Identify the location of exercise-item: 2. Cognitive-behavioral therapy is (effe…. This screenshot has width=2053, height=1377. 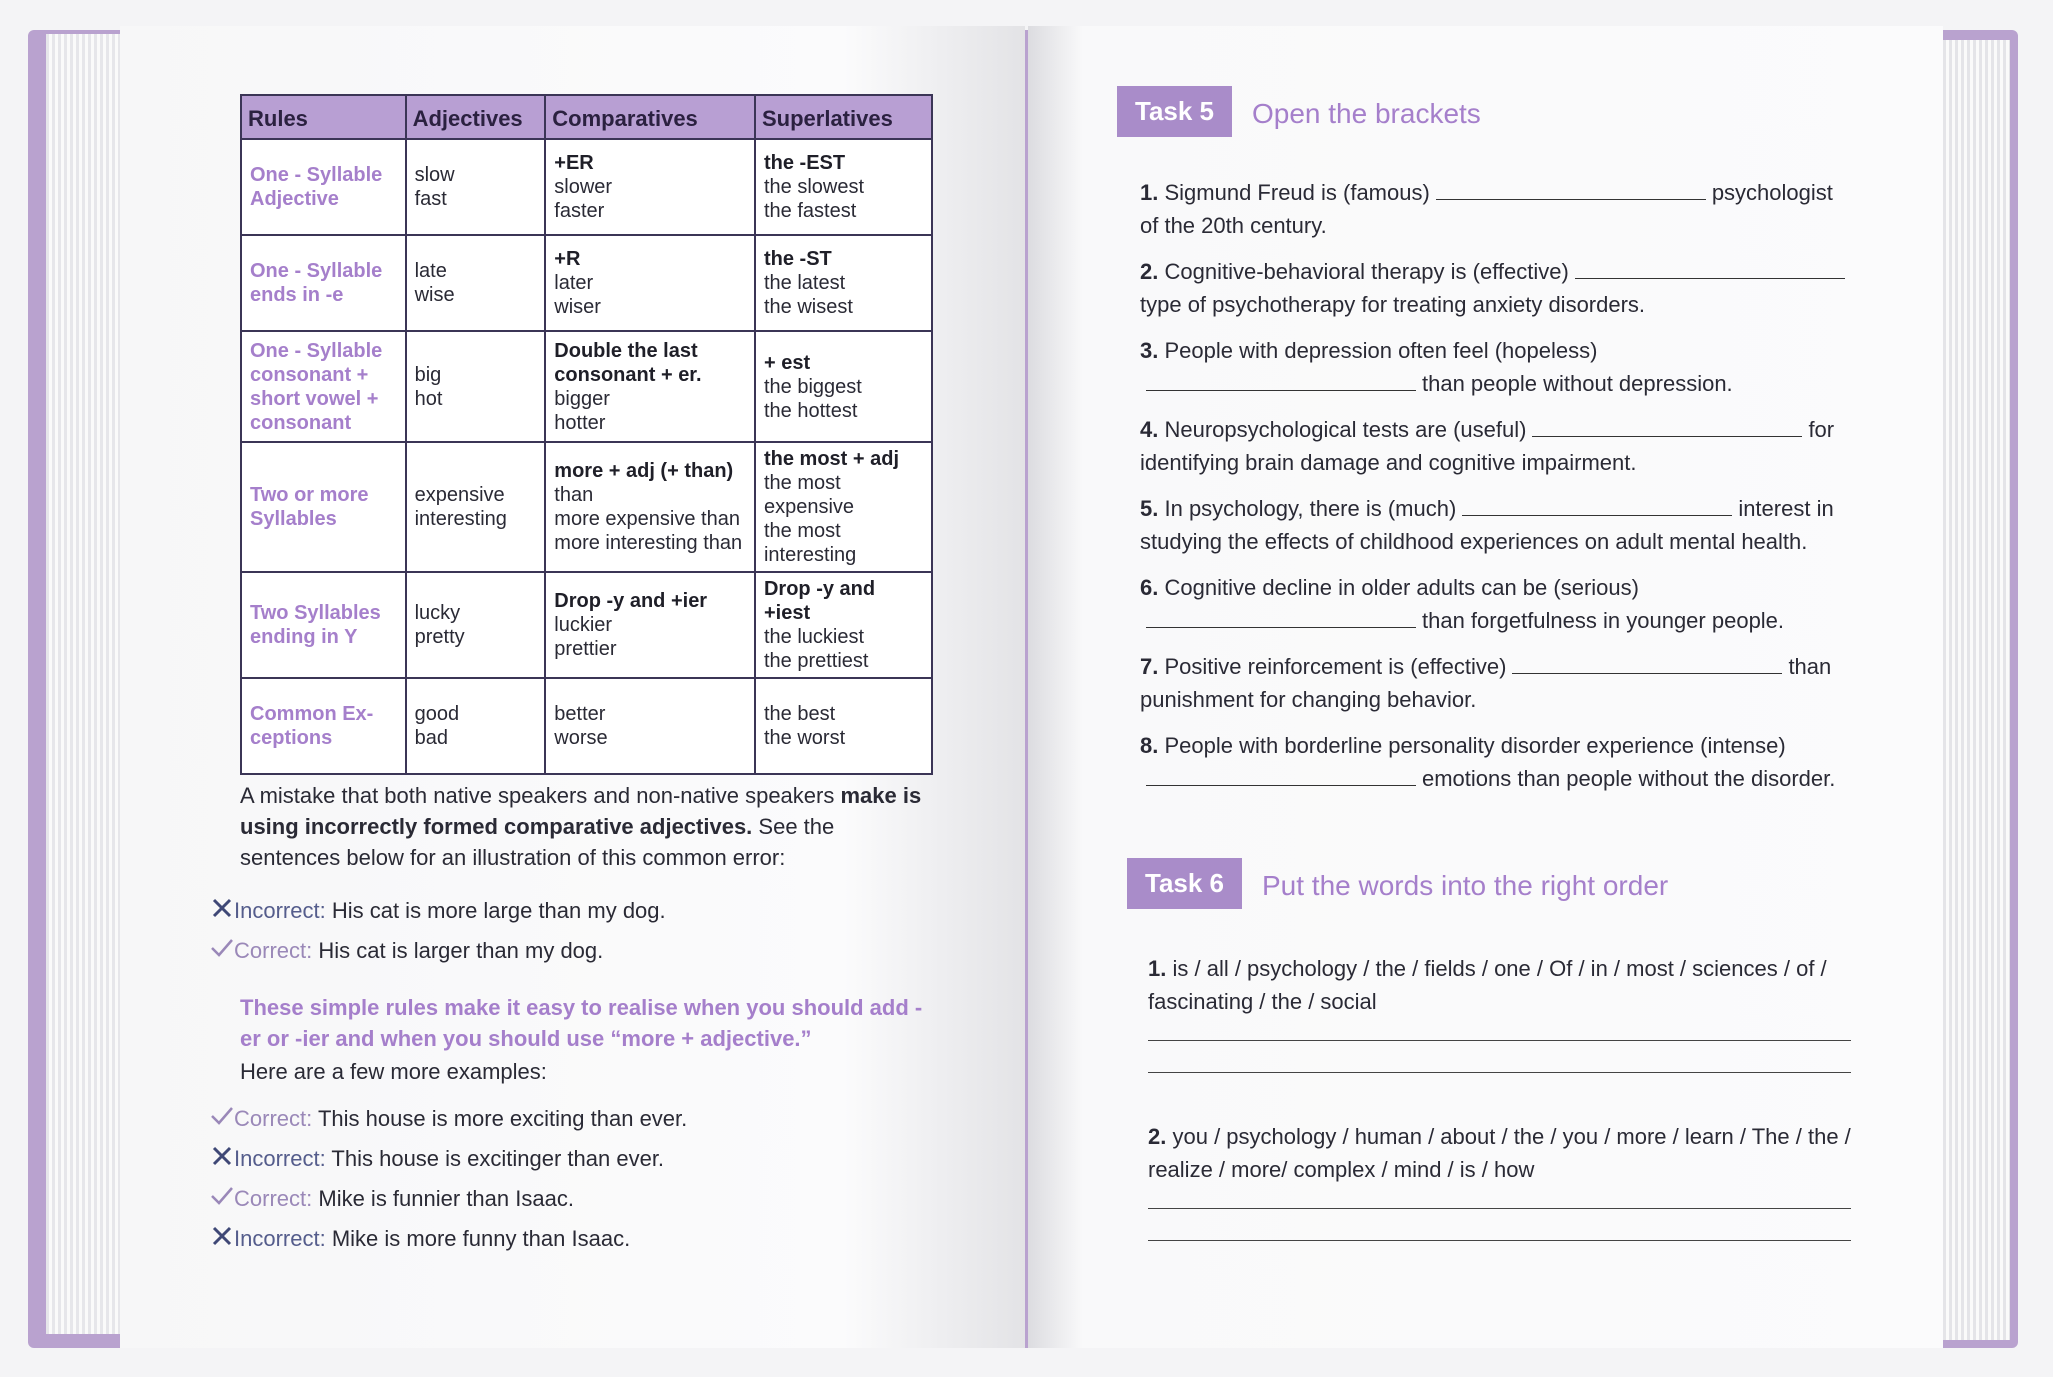
(1498, 288).